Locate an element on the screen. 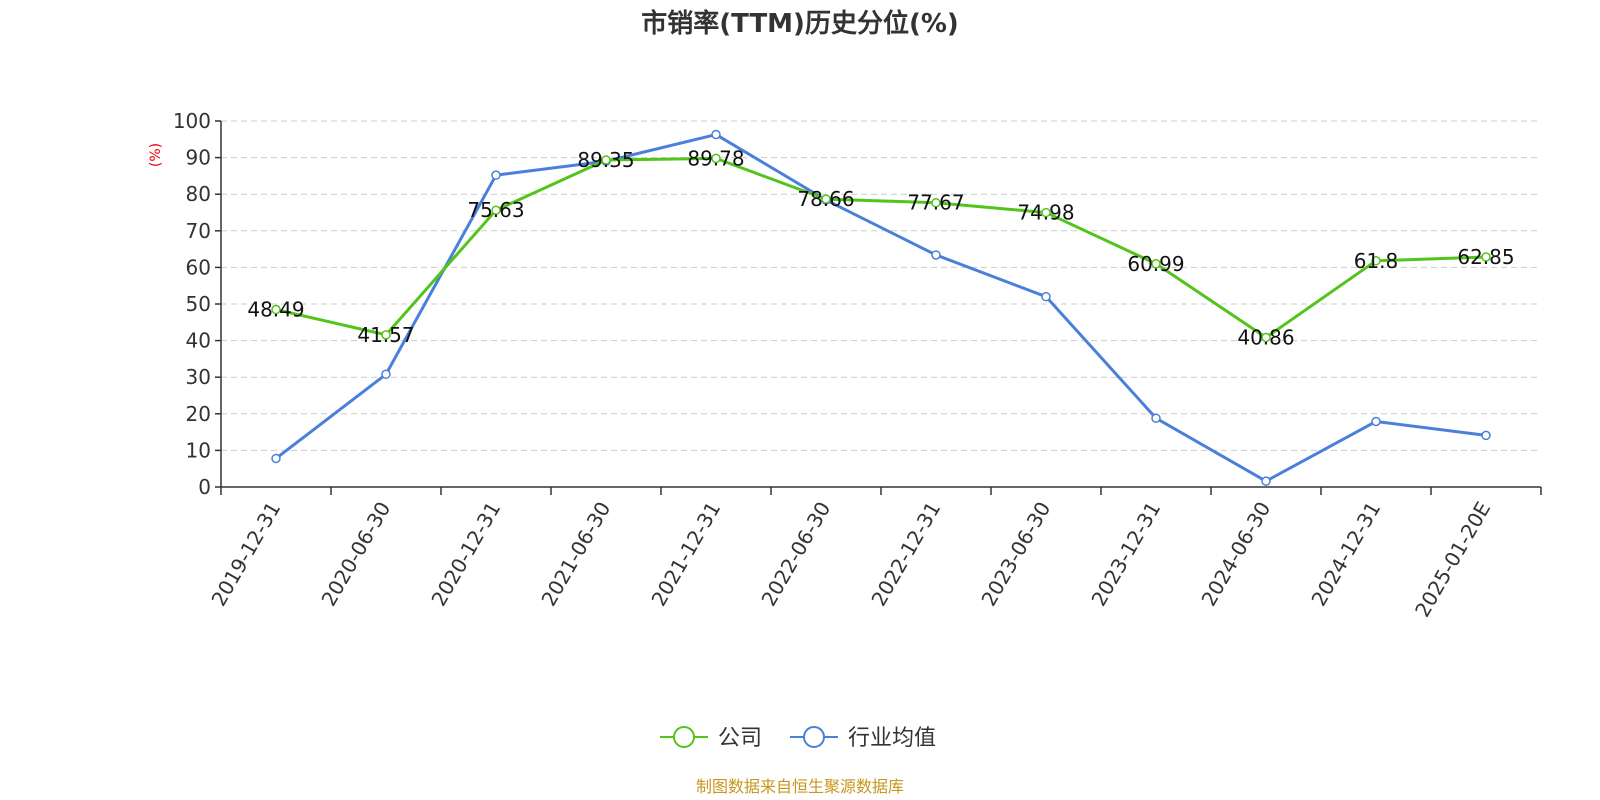 This screenshot has height=800, width=1600. y-tick-label: 90 is located at coordinates (198, 158).